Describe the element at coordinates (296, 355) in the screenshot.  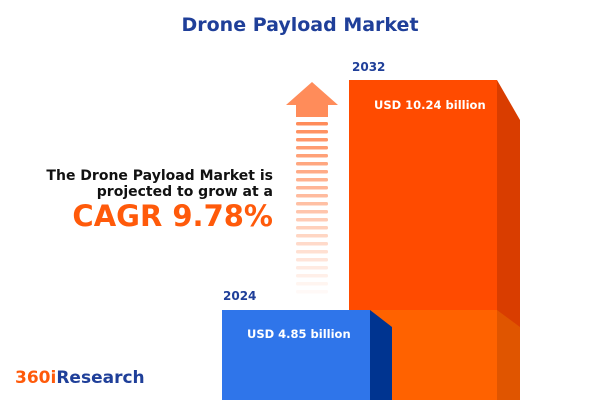
I see `bar-2024` at that location.